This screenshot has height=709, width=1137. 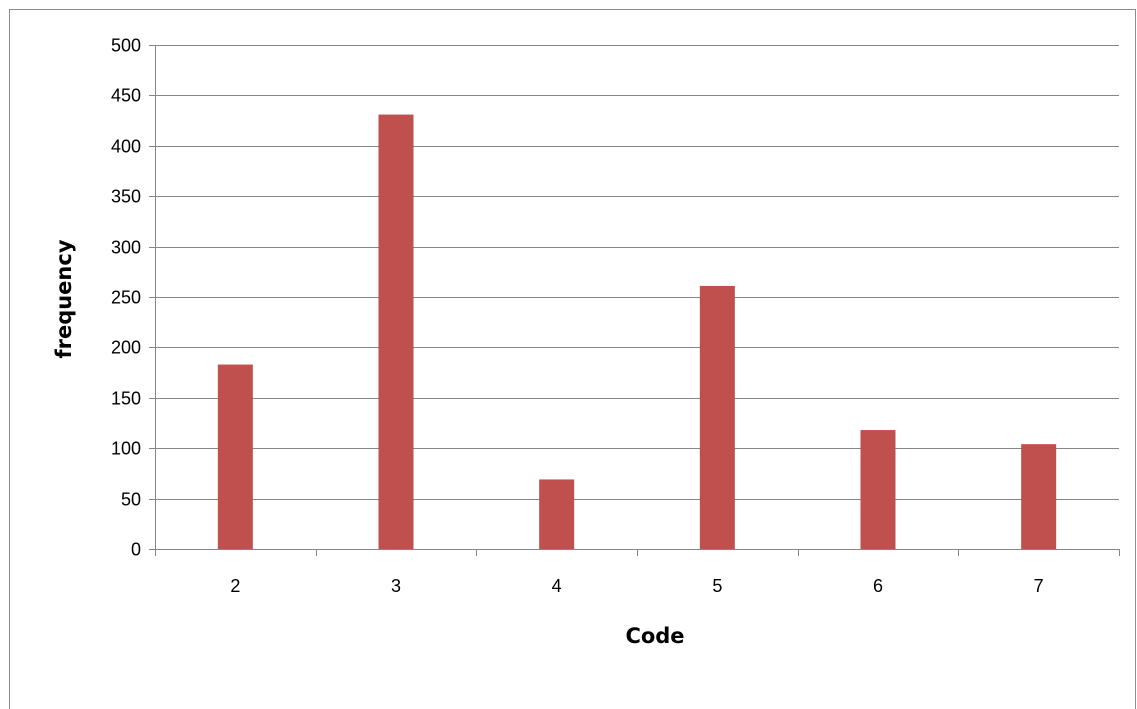 I want to click on x-tick-label: 4, so click(x=557, y=586).